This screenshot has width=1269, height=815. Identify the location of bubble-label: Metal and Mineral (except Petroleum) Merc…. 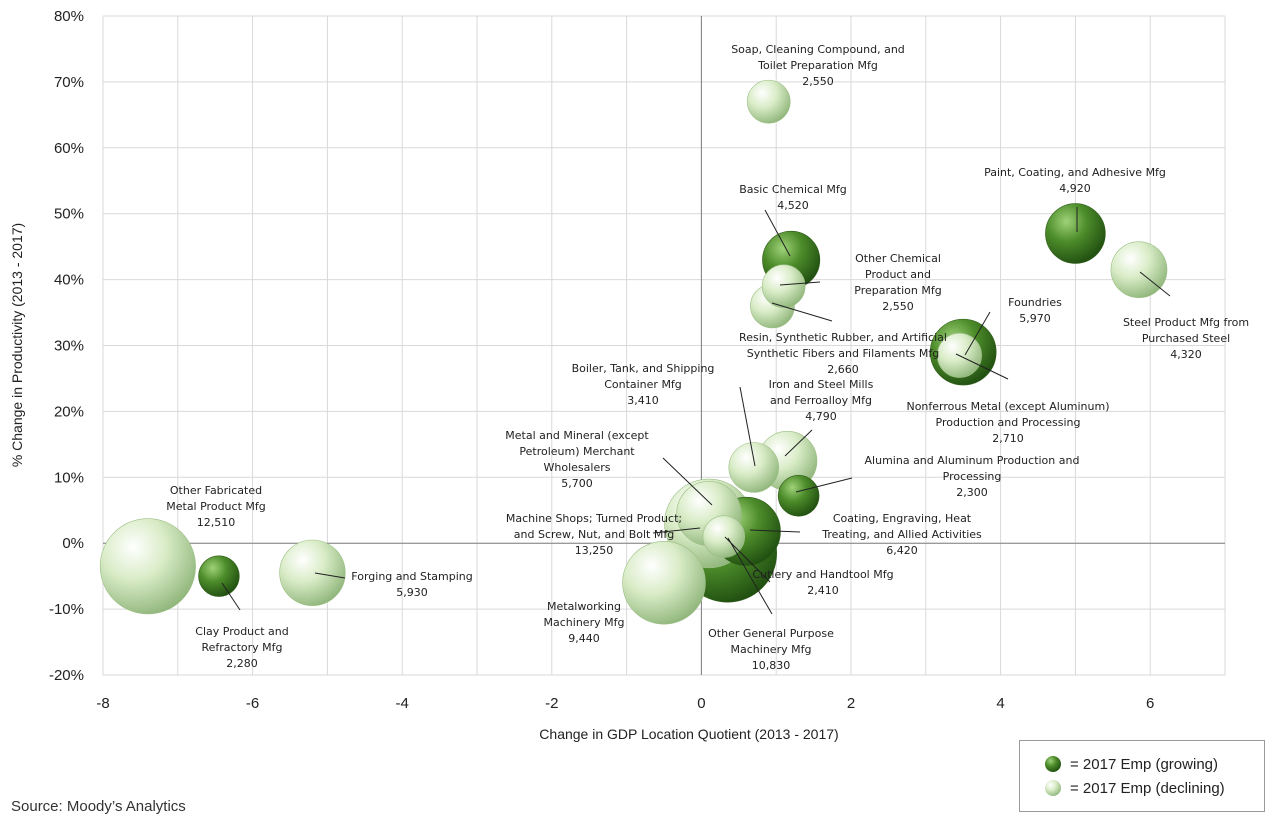
(577, 459).